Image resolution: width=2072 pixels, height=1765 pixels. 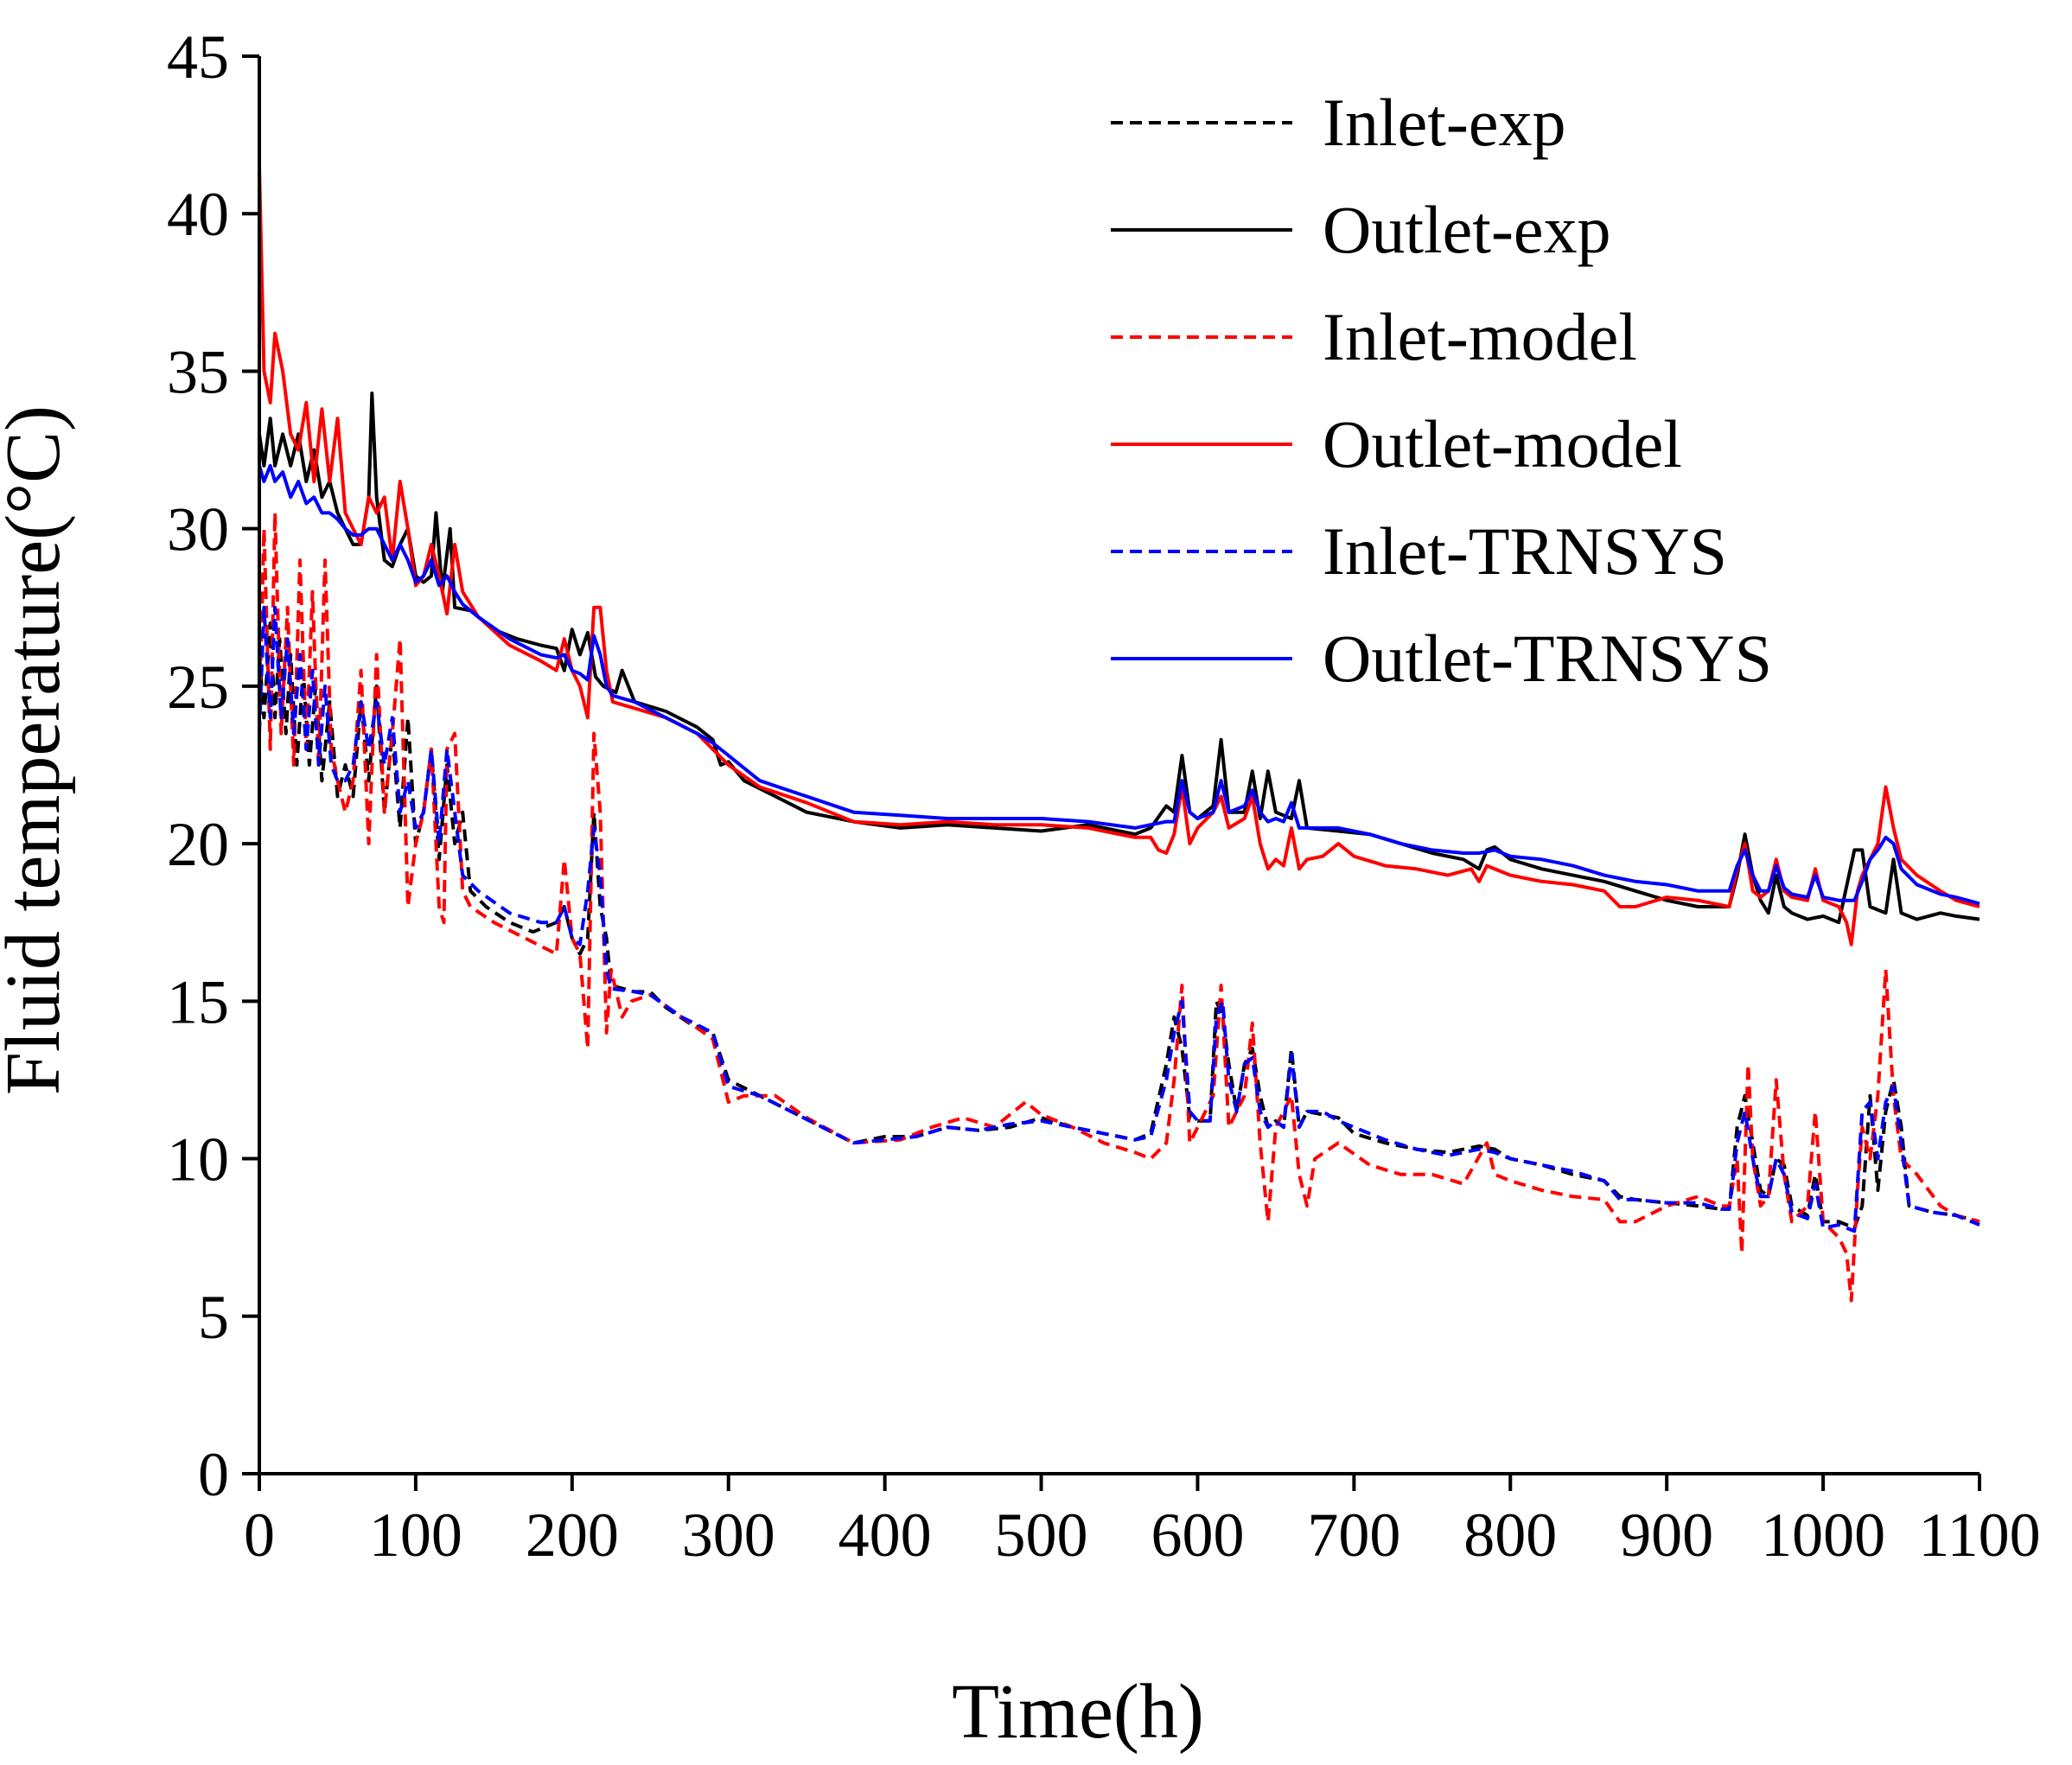 I want to click on x-tick-label: 200, so click(x=573, y=1535).